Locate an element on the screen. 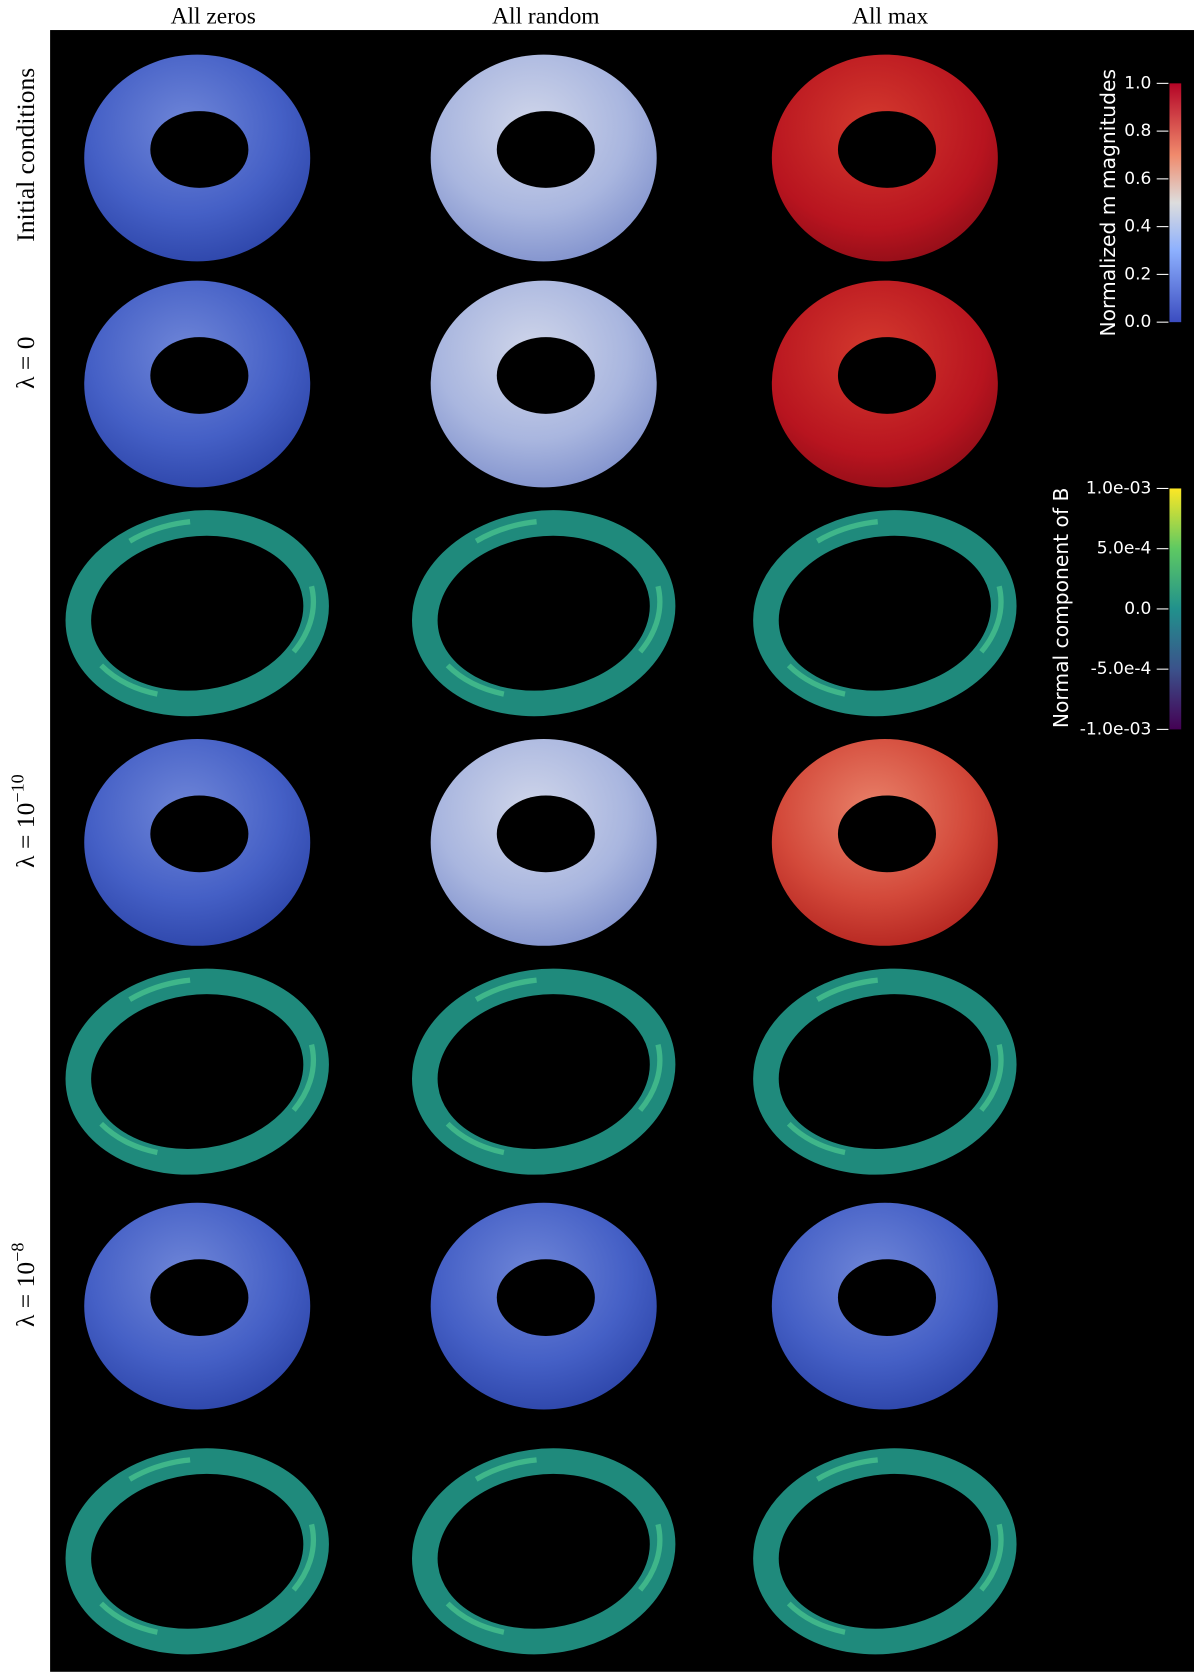 This screenshot has width=1194, height=1672. colorbar-tick-label: 0.8 is located at coordinates (1137, 131).